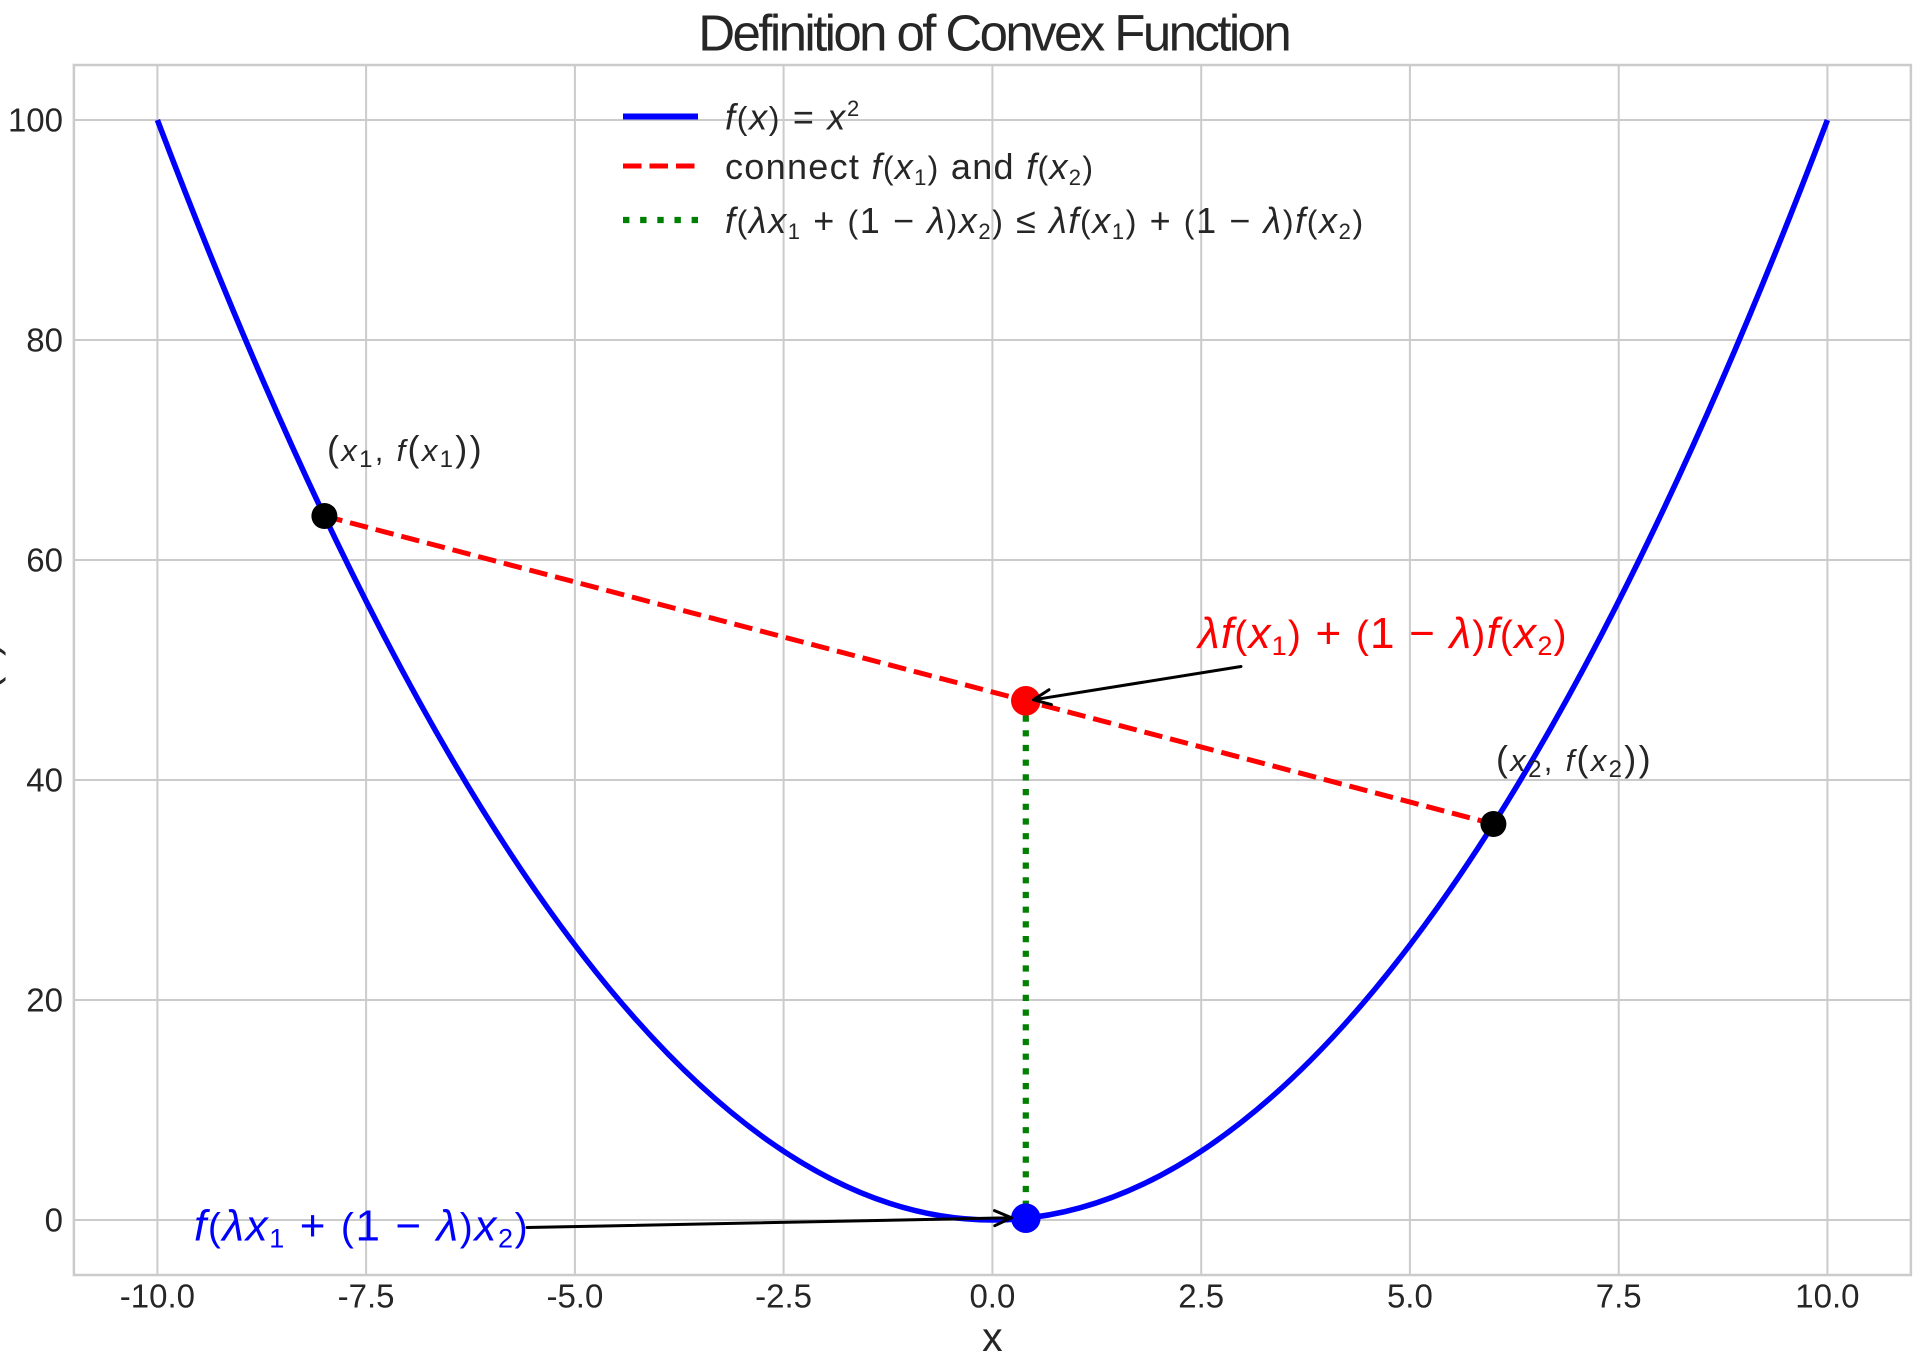  Describe the element at coordinates (992, 1337) in the screenshot. I see `svg-text: x` at that location.